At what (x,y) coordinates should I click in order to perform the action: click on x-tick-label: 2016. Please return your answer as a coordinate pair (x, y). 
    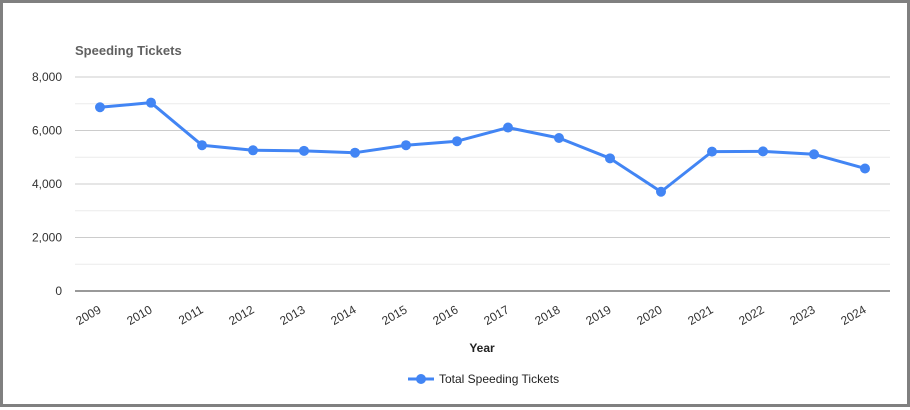
    Looking at the image, I should click on (445, 315).